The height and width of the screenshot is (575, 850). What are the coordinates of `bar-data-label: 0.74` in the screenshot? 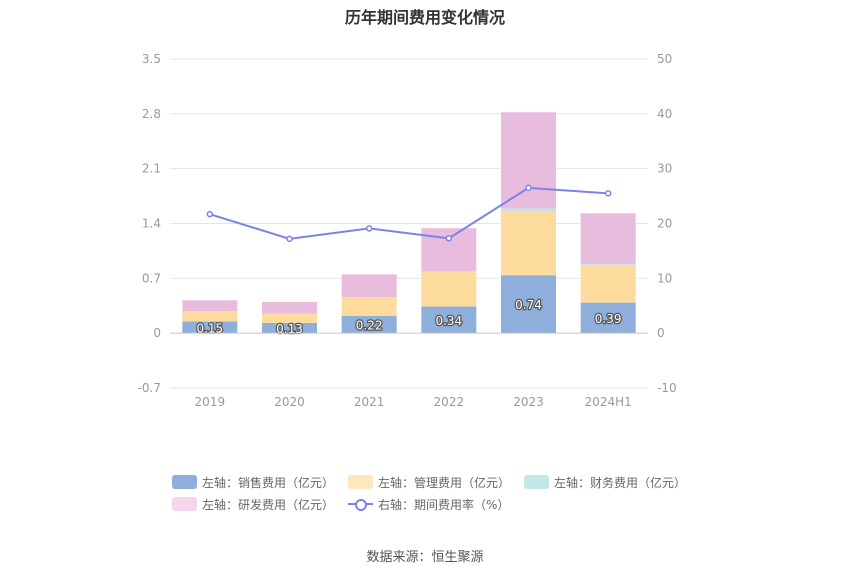 It's located at (528, 305).